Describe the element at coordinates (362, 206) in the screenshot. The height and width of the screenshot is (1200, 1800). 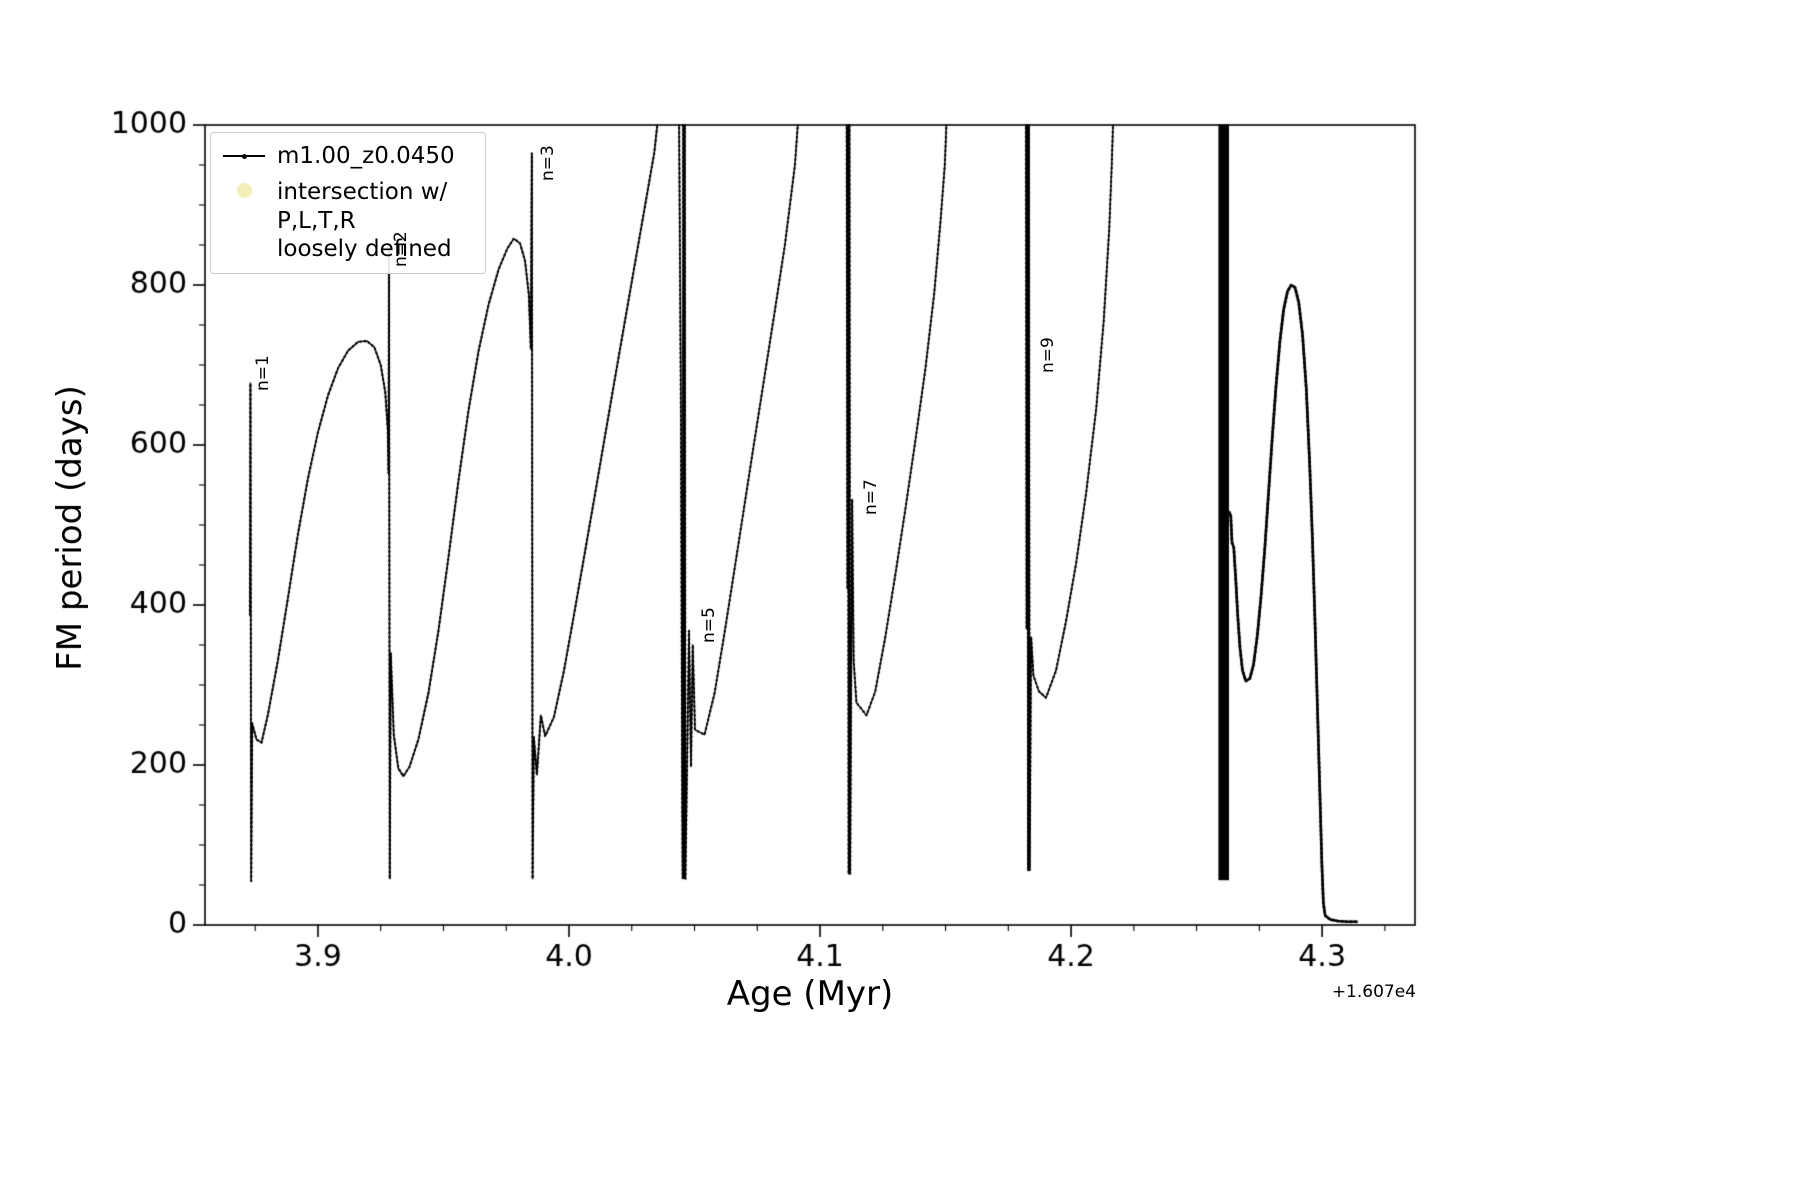
I see `legend-label-intersection-line1: intersection w/ P,L,T,R` at that location.